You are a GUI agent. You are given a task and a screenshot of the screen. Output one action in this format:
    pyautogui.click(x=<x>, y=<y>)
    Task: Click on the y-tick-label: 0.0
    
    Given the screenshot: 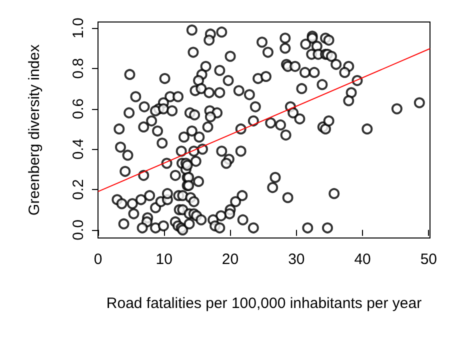 What is the action you would take?
    pyautogui.click(x=78, y=229)
    